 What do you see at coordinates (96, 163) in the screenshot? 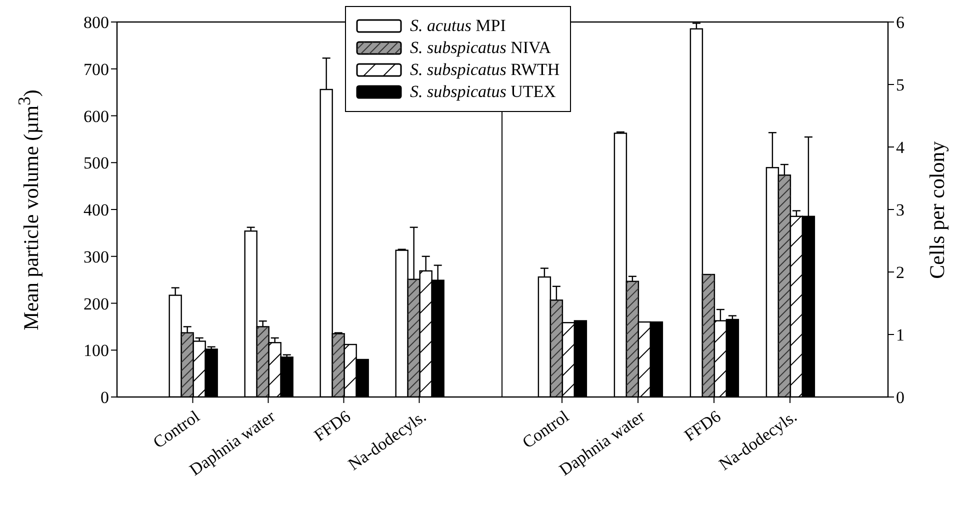
I see `y-tick-label: 500` at bounding box center [96, 163].